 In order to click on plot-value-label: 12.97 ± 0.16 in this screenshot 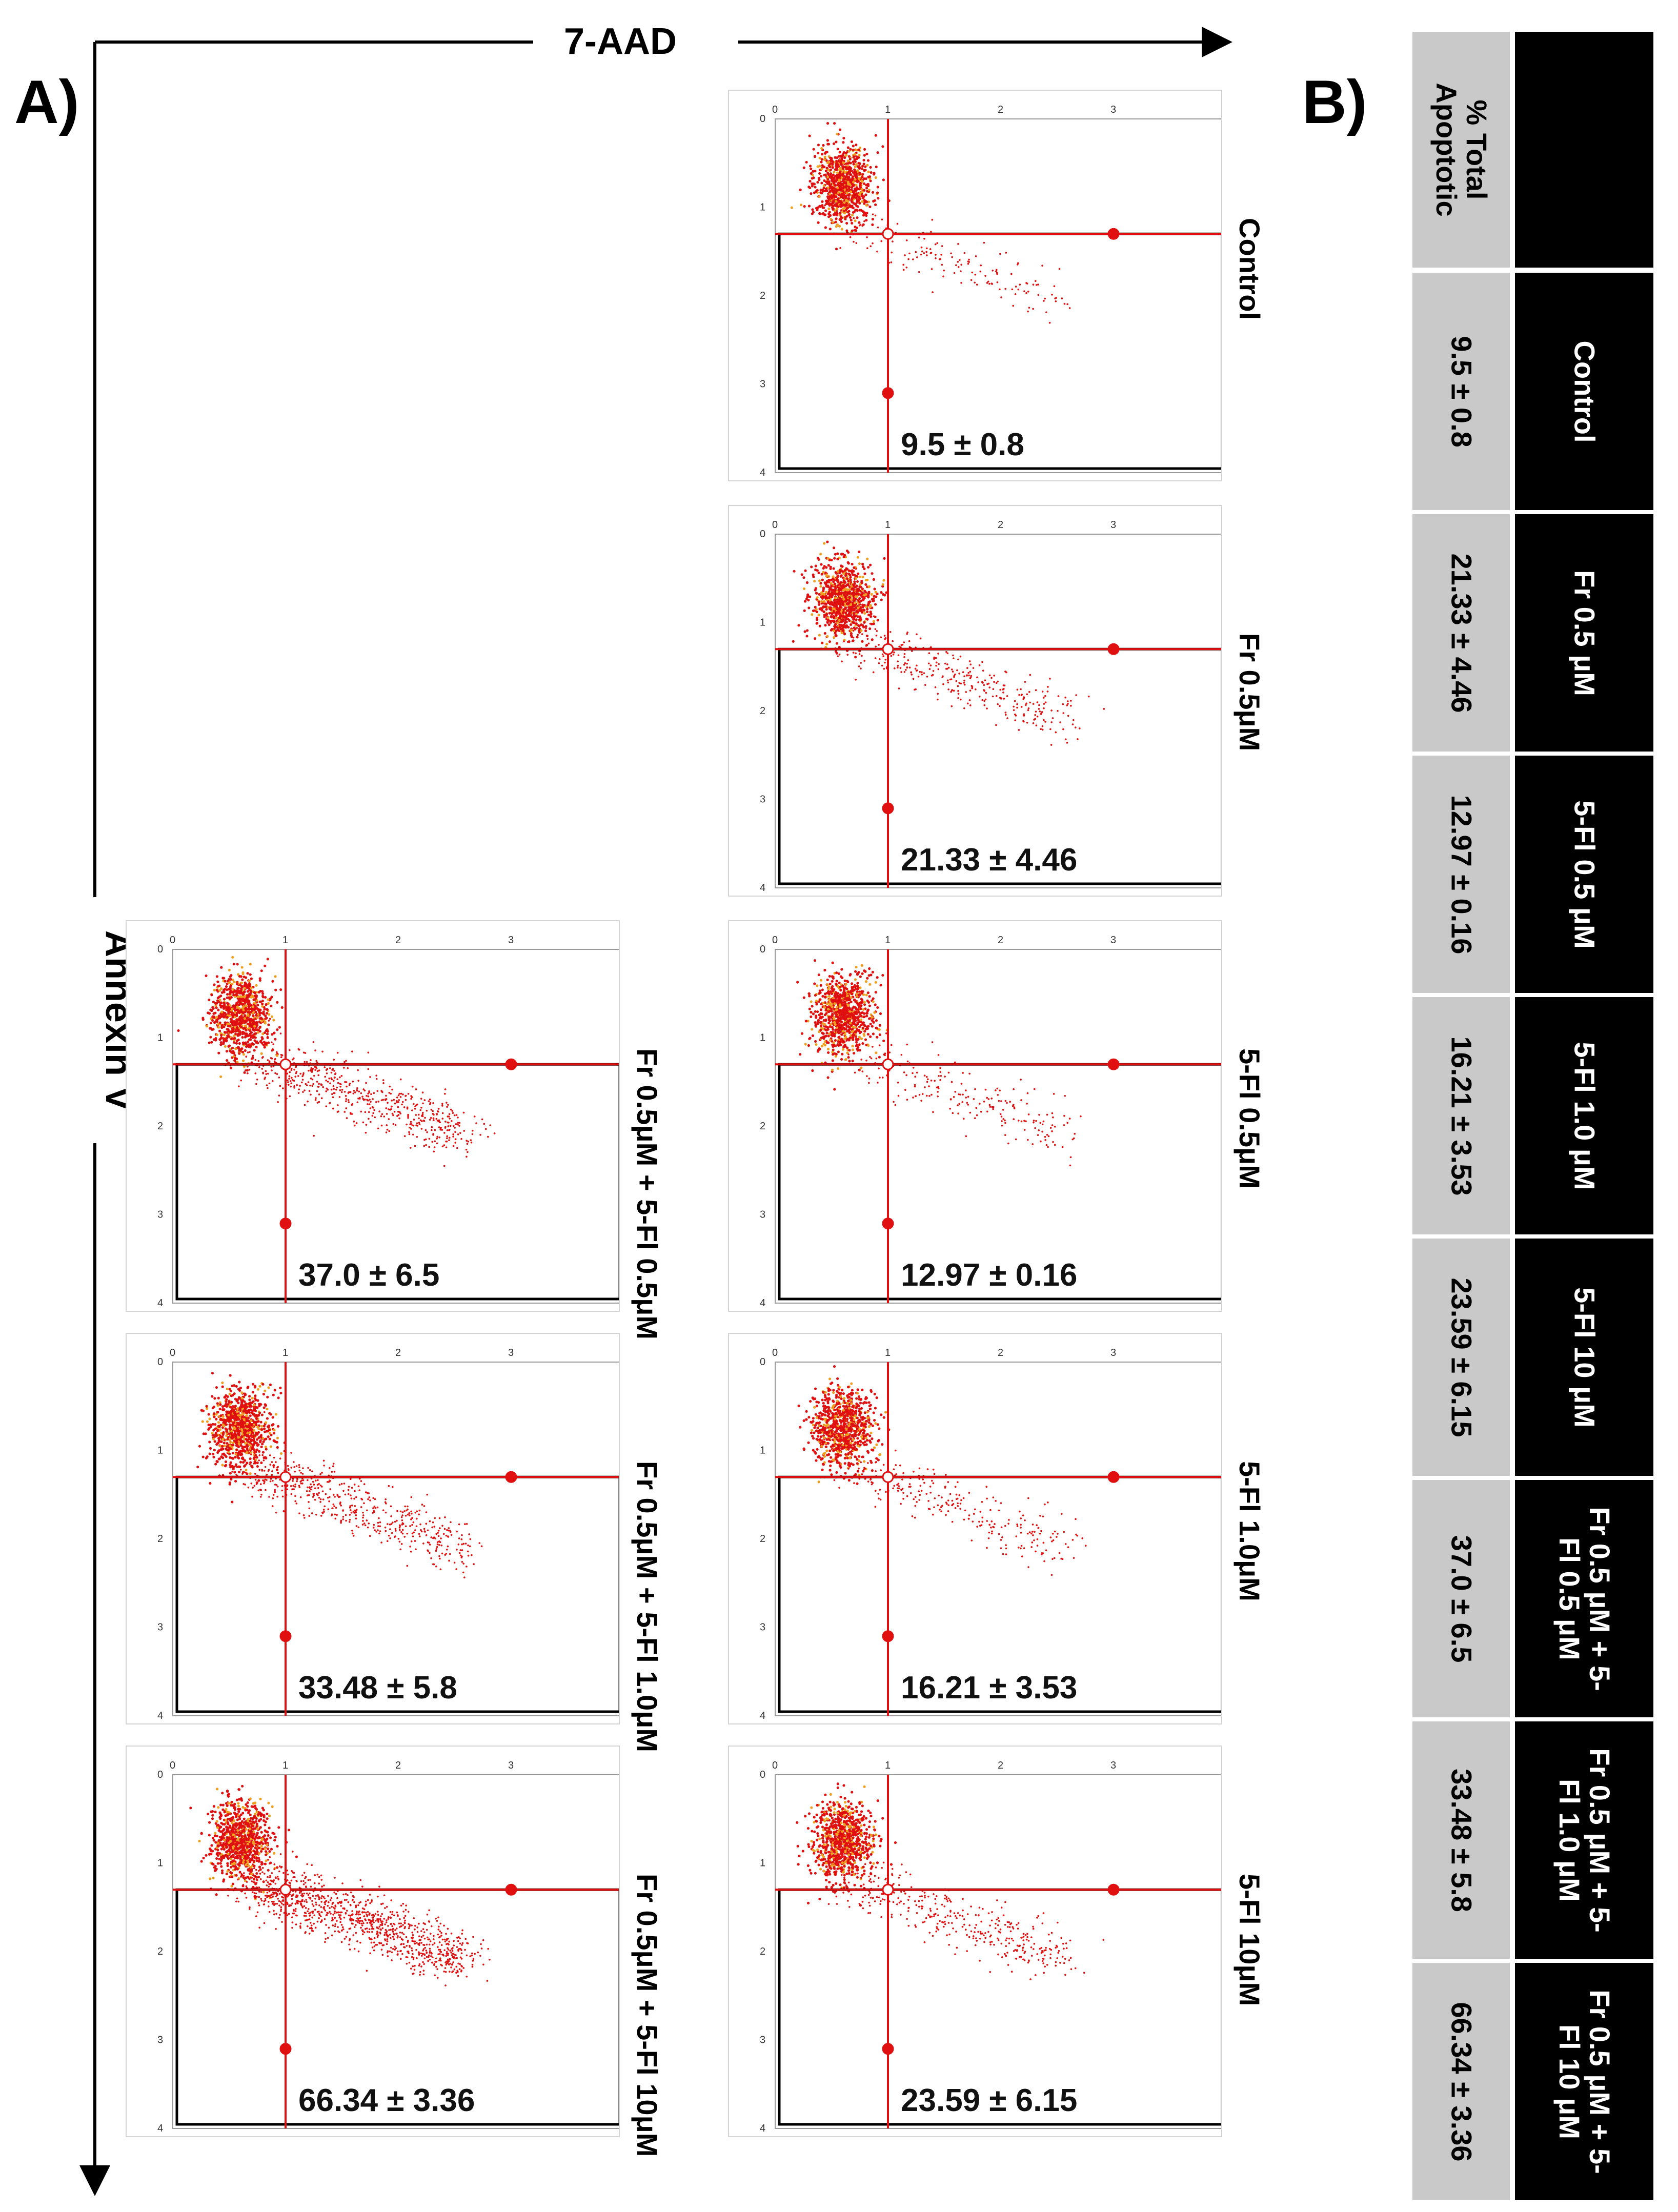, I will do `click(989, 1275)`.